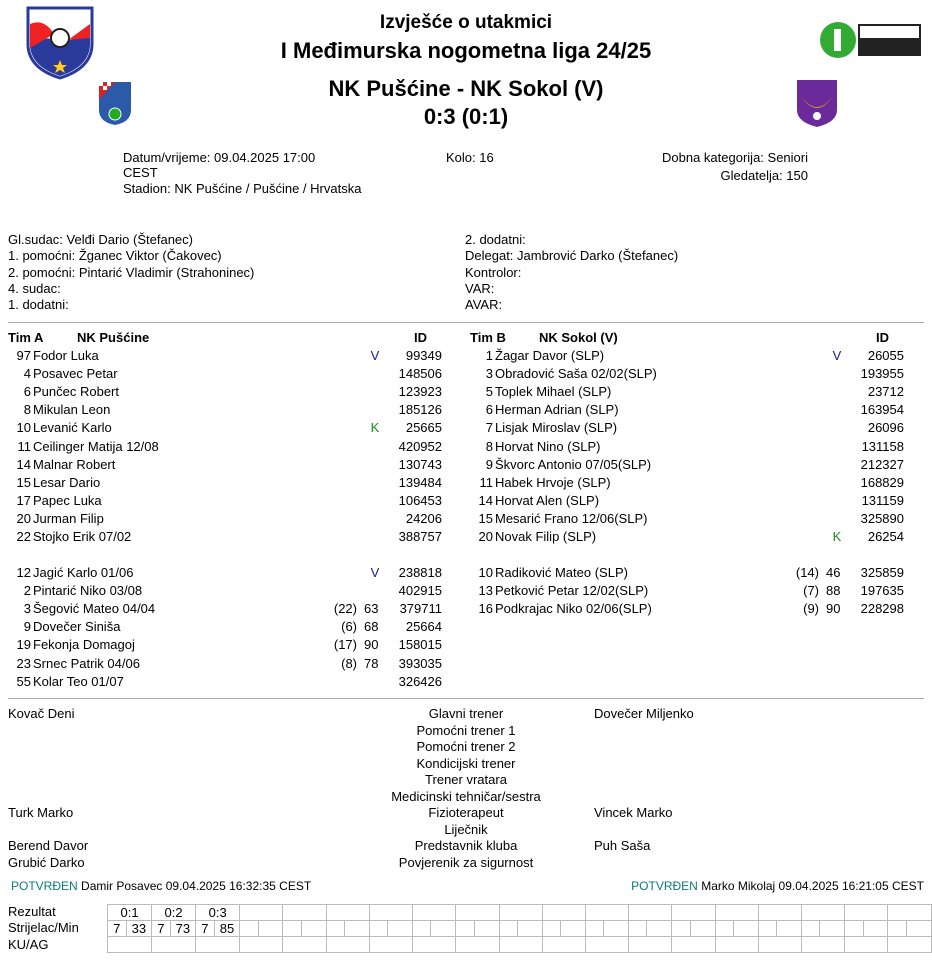  Describe the element at coordinates (882, 464) in the screenshot. I see `player-id: 212327` at that location.